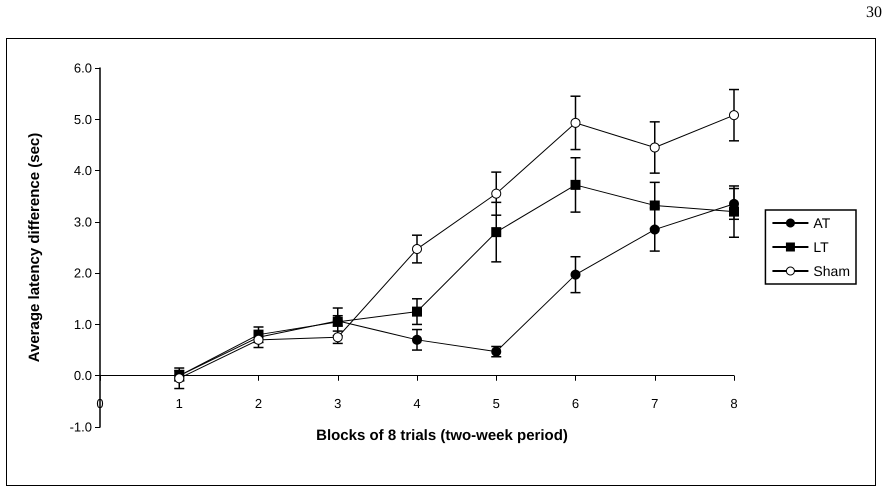 This screenshot has width=884, height=494. What do you see at coordinates (338, 403) in the screenshot?
I see `x-tick-label: 3` at bounding box center [338, 403].